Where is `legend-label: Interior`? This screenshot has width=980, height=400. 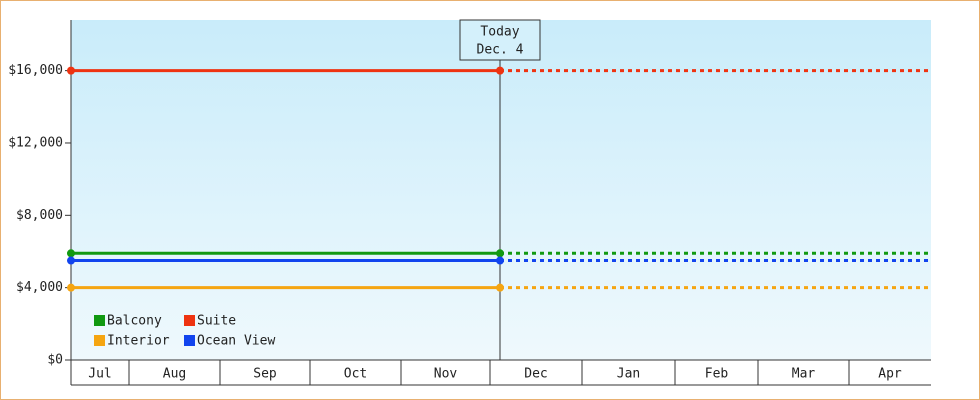 legend-label: Interior is located at coordinates (138, 341).